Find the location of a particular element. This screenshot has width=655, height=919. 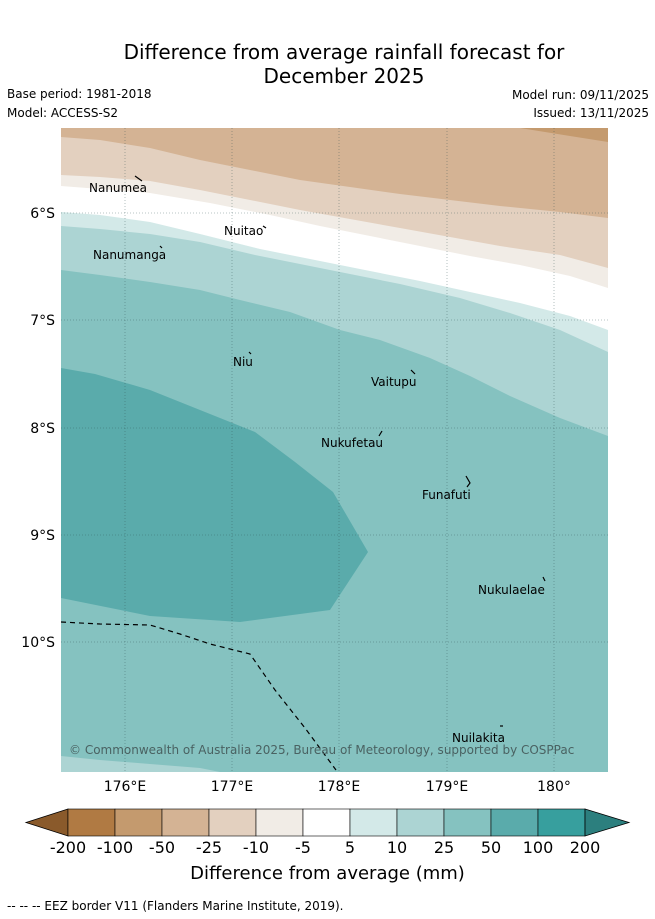

colorbar-label-4: -10 is located at coordinates (256, 847).